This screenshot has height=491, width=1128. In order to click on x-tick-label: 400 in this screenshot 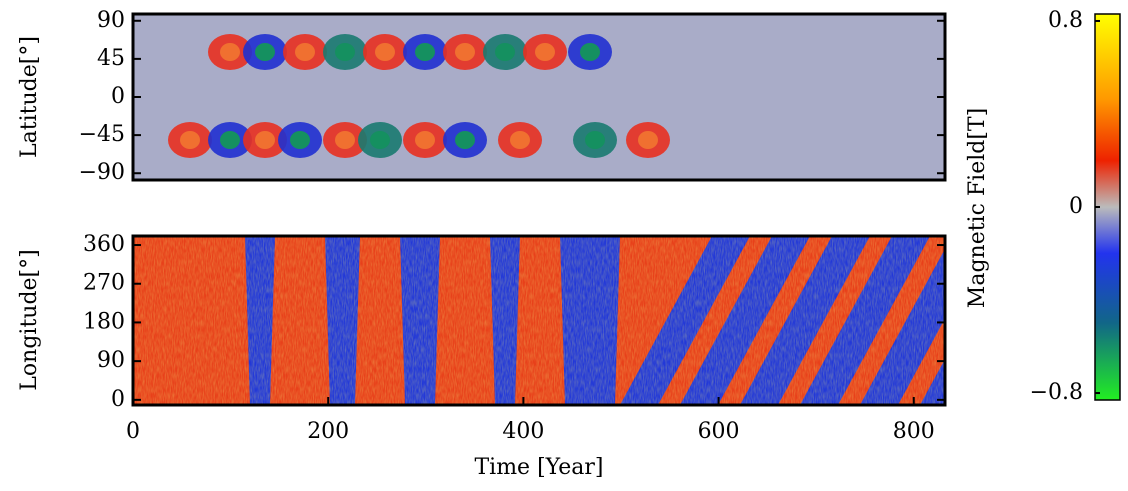, I will do `click(523, 431)`.